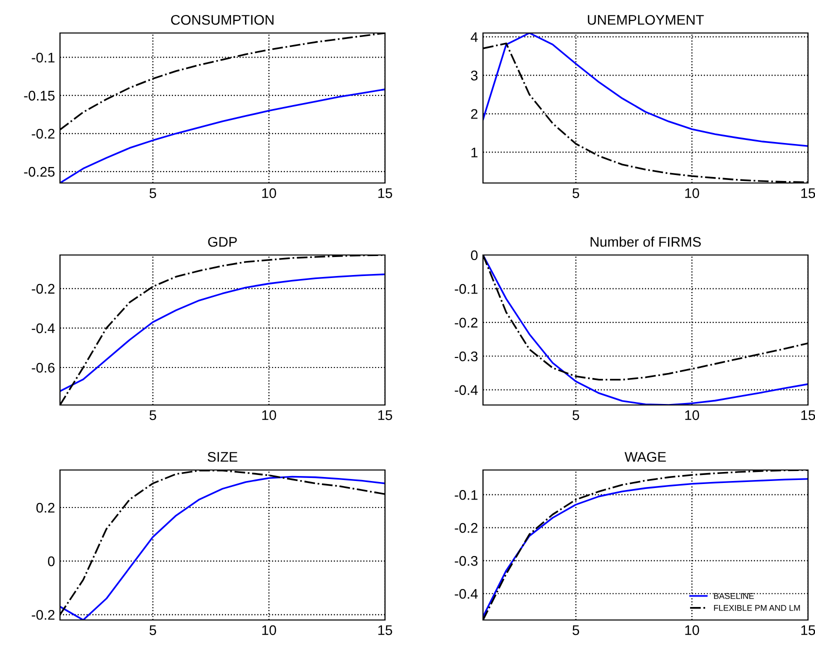 This screenshot has height=649, width=815. Describe the element at coordinates (223, 457) in the screenshot. I see `chart-title: SIZE` at that location.